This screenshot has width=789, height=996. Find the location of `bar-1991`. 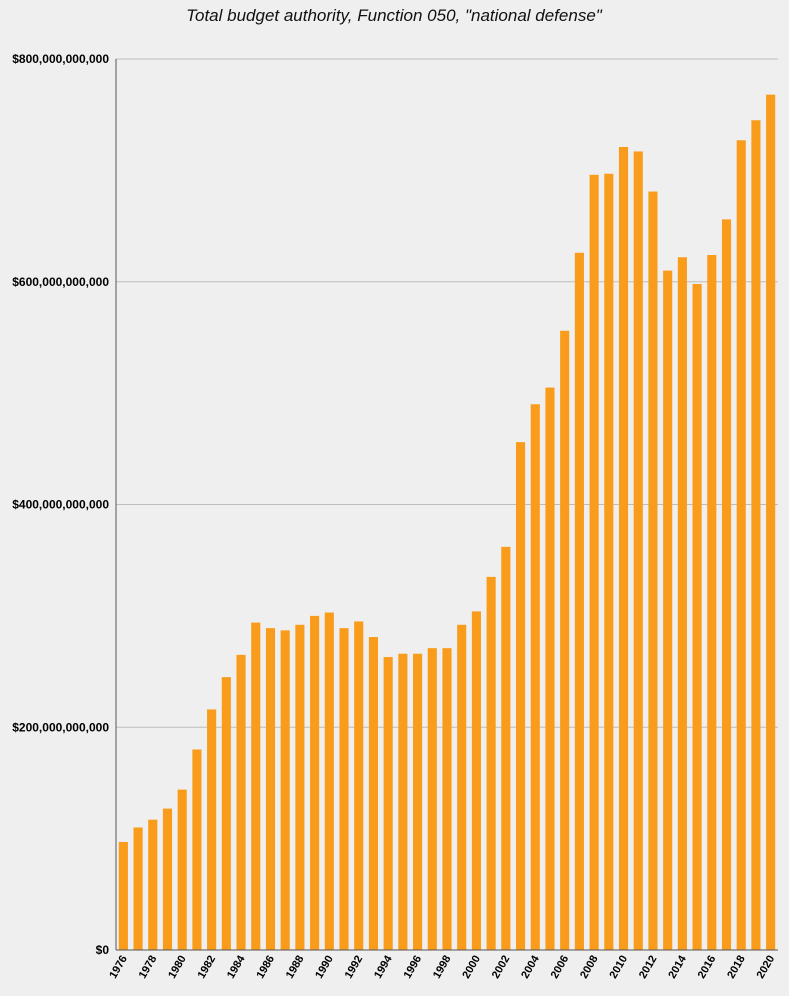

bar-1991 is located at coordinates (344, 789).